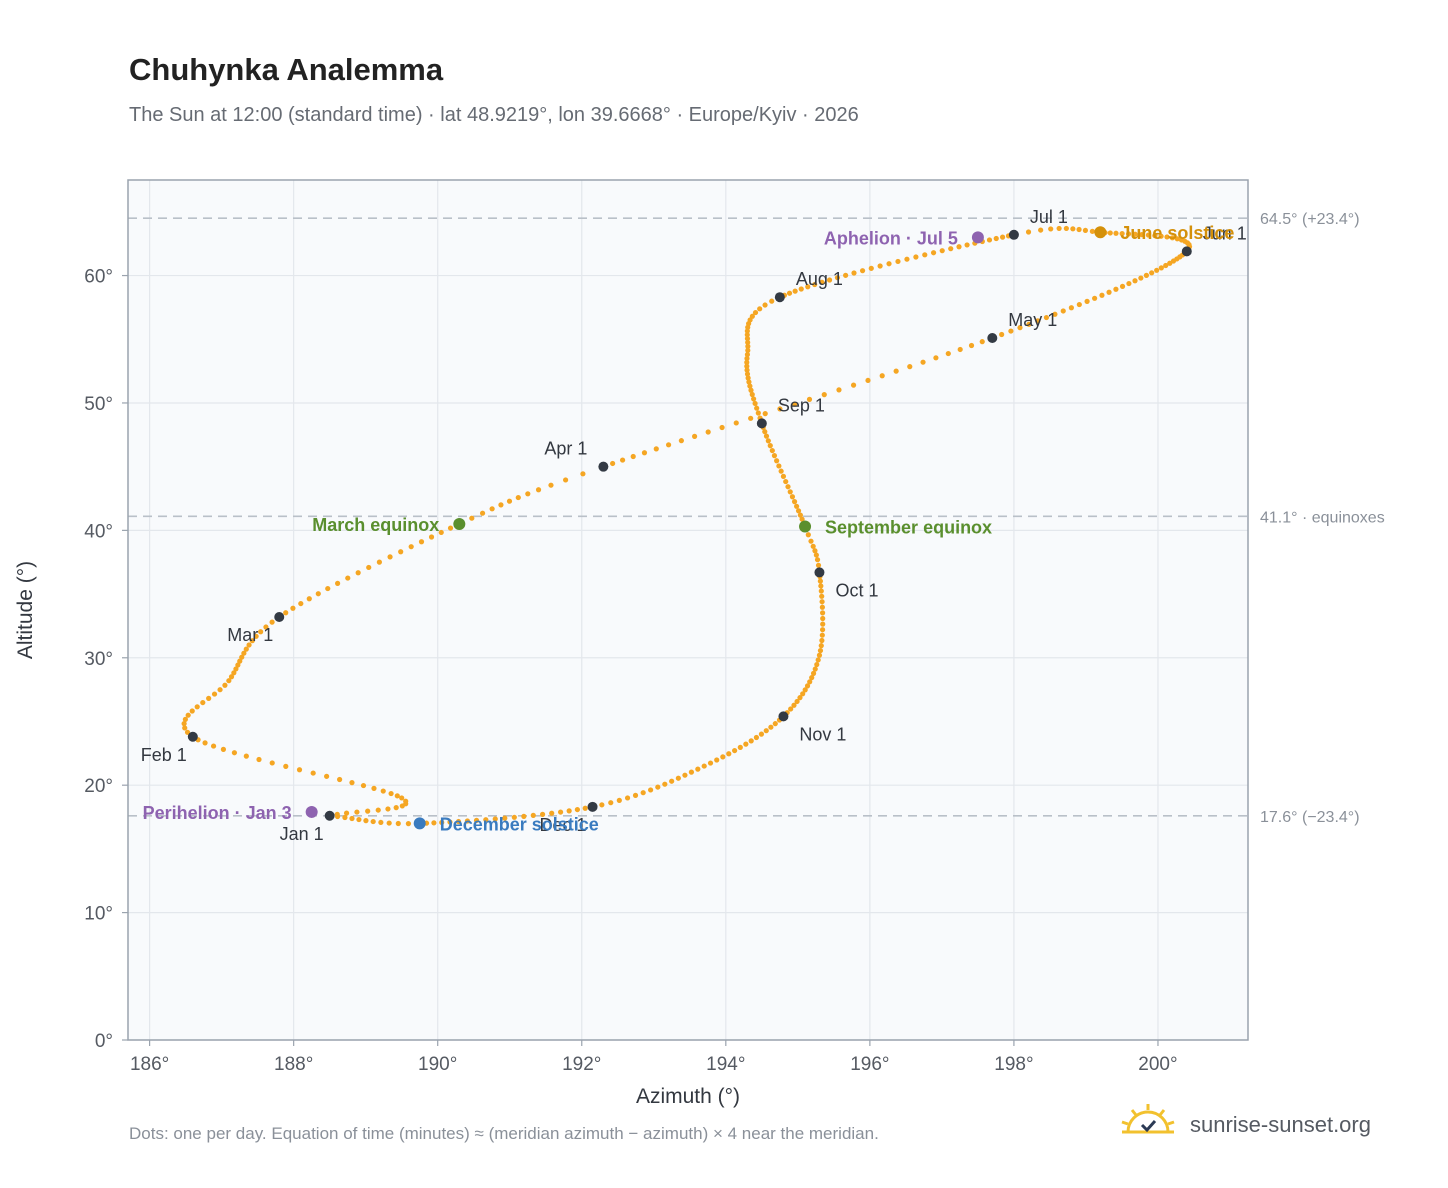 This screenshot has height=1188, width=1448. I want to click on y-tick-label: 0°, so click(104, 1041).